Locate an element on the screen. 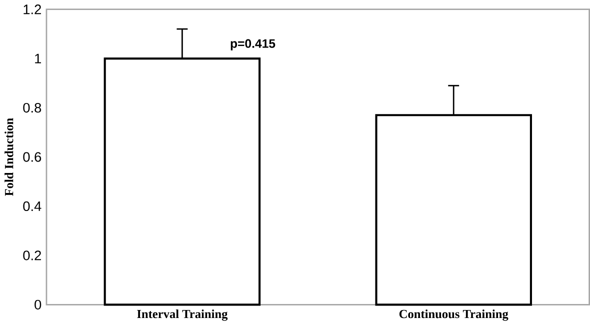 The height and width of the screenshot is (325, 590). annotation: p=0.415 is located at coordinates (253, 44).